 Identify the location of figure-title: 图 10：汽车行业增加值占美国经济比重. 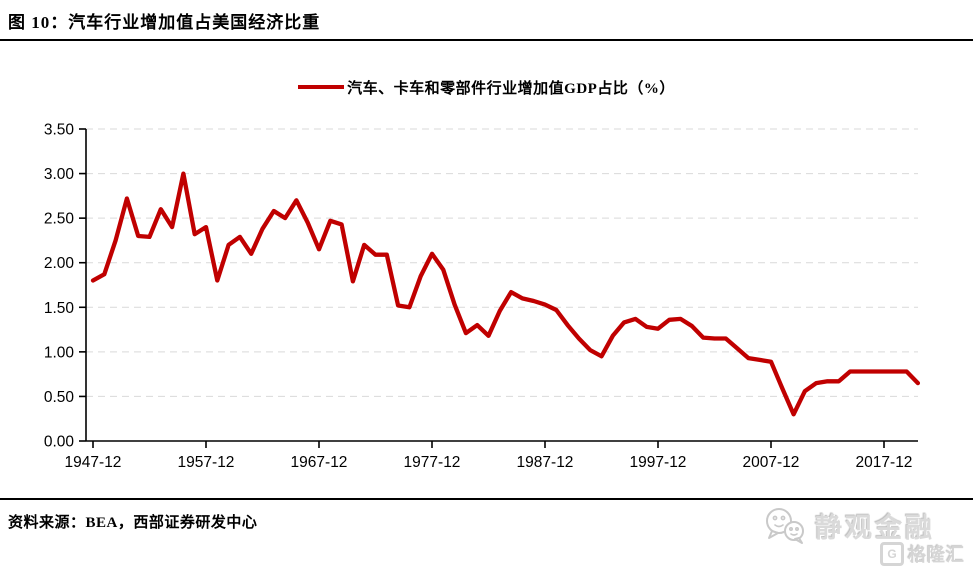
(164, 22).